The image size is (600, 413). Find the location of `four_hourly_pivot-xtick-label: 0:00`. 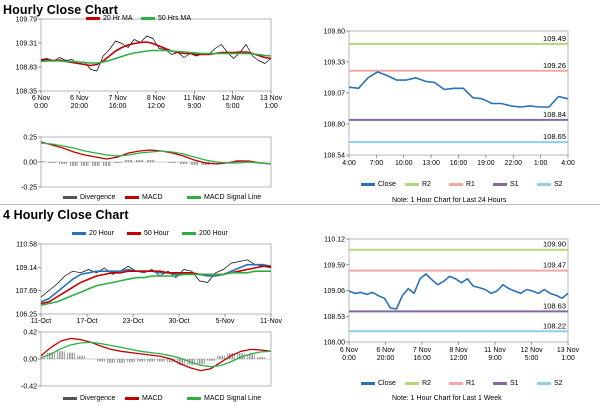

four_hourly_pivot-xtick-label: 0:00 is located at coordinates (349, 358).